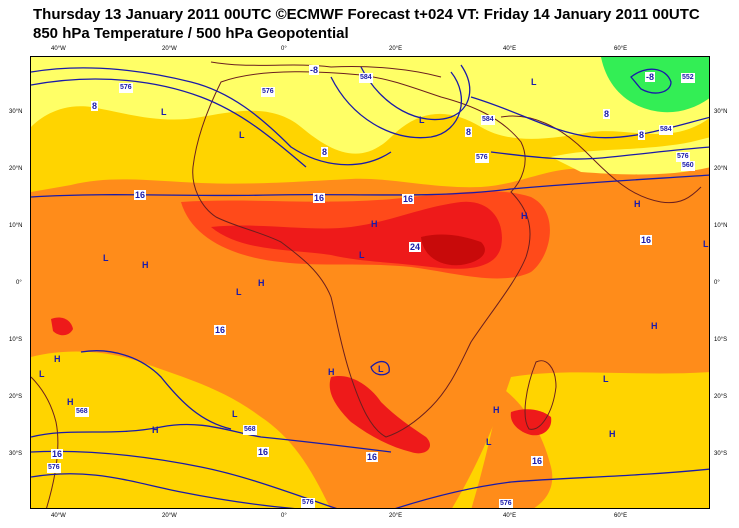  What do you see at coordinates (169, 516) in the screenshot?
I see `lon-label-bottom: 20°W` at bounding box center [169, 516].